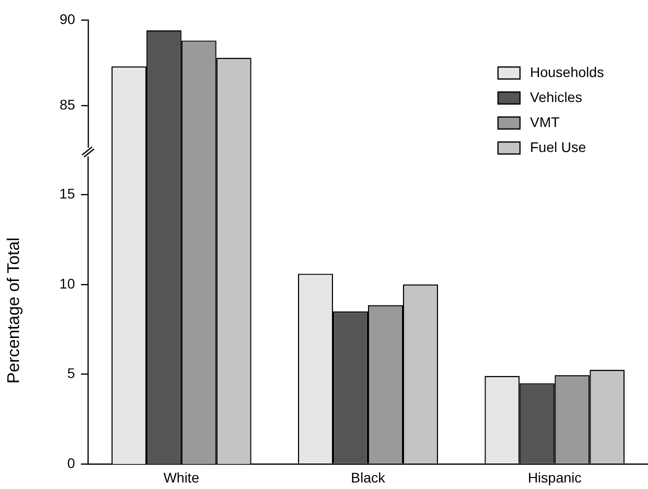 Image resolution: width=648 pixels, height=489 pixels. I want to click on y-tick-label: 90, so click(68, 18).